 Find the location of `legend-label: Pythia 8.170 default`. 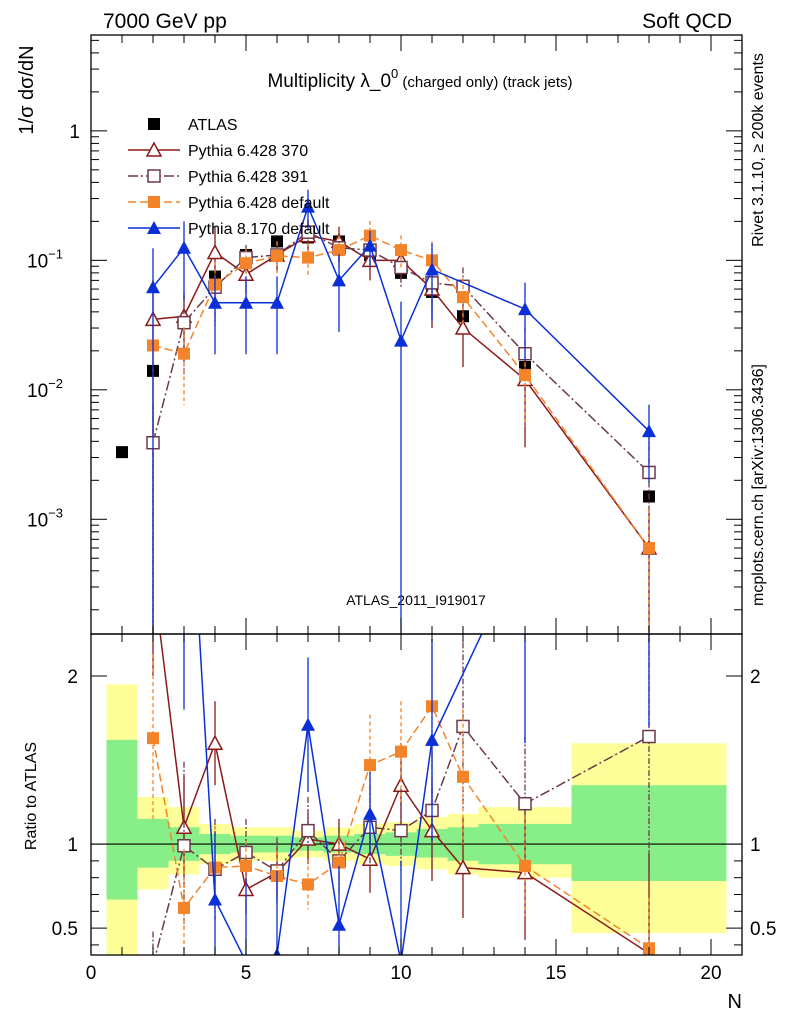

legend-label: Pythia 8.170 default is located at coordinates (259, 229).